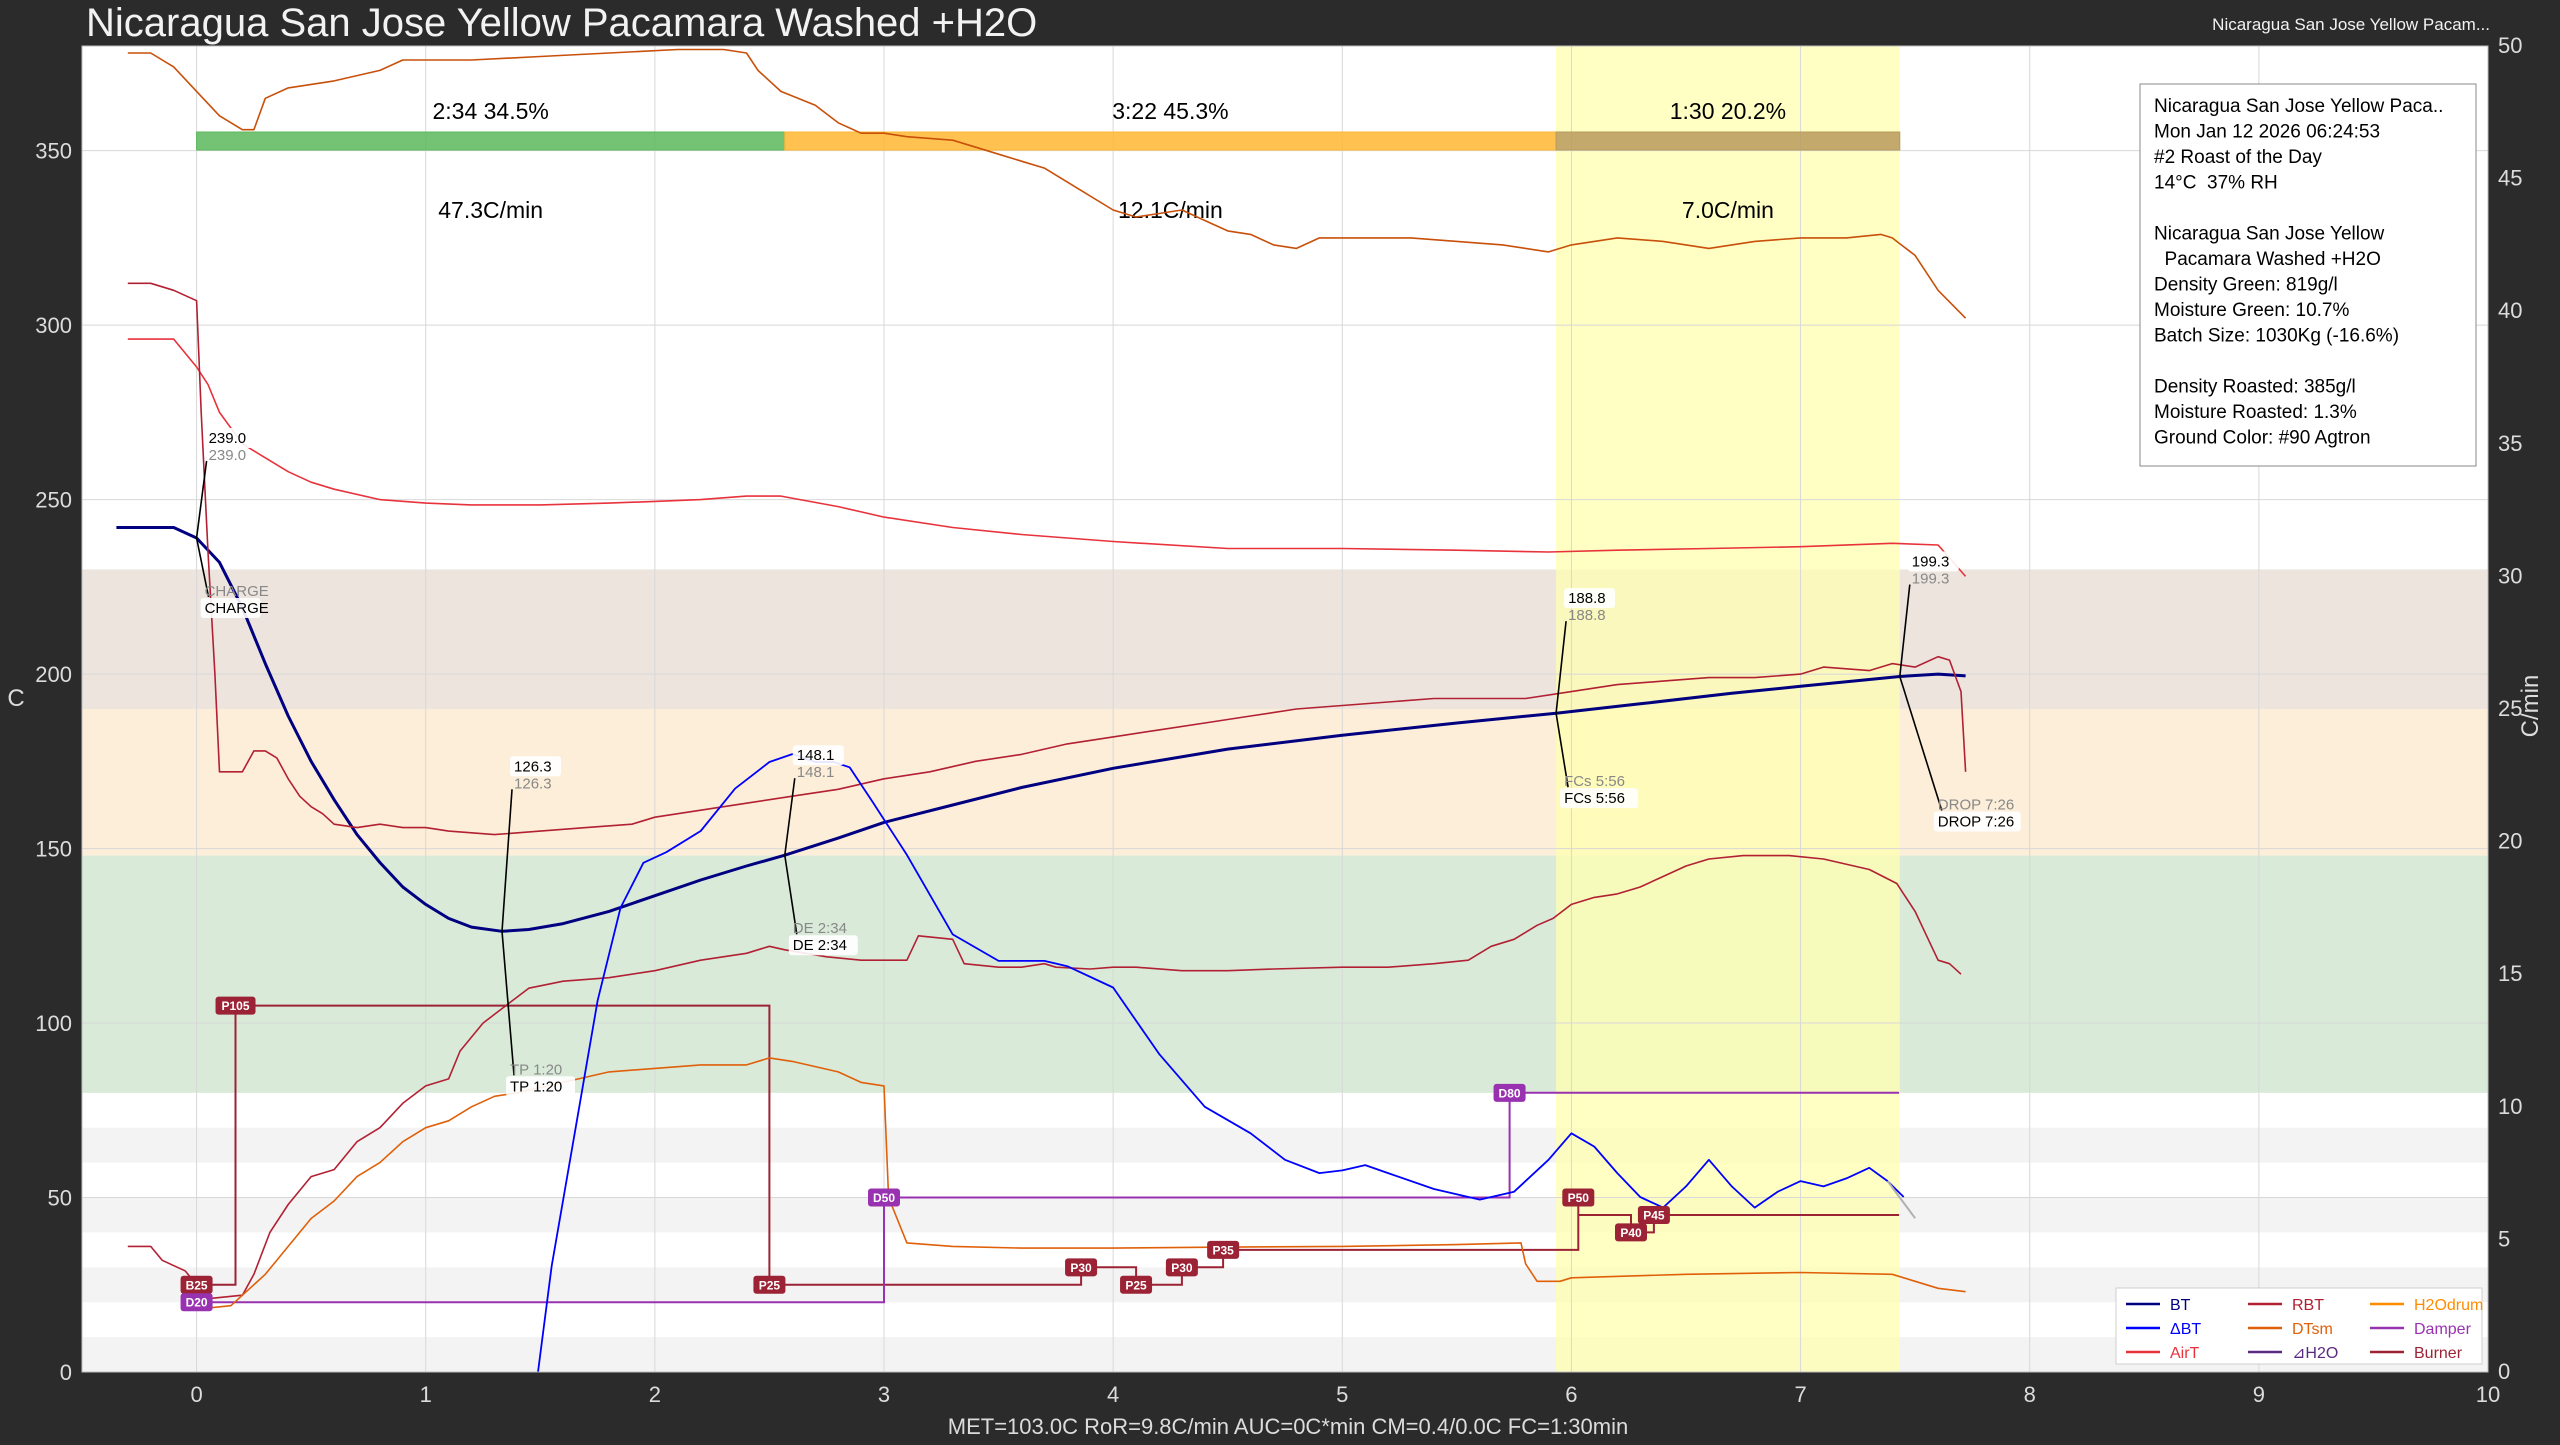  I want to click on annotation-label-shadow: TP 1:20, so click(536, 1069).